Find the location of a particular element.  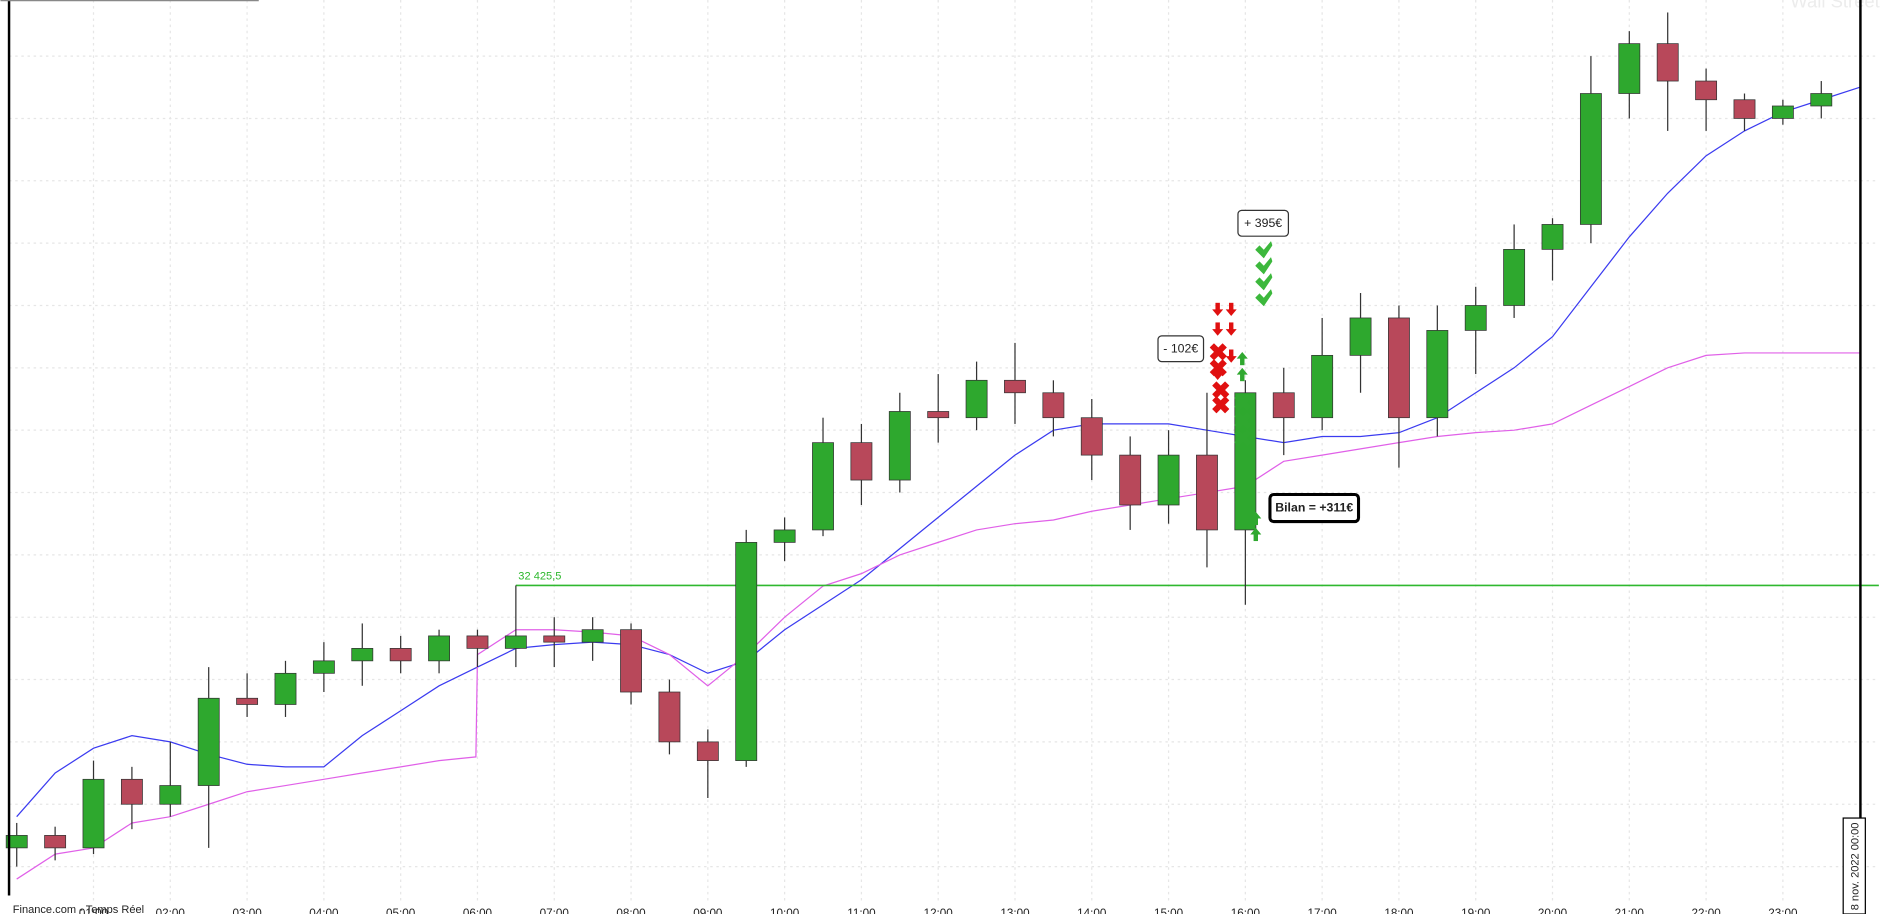

x-tick-label: 03:00 is located at coordinates (247, 910).